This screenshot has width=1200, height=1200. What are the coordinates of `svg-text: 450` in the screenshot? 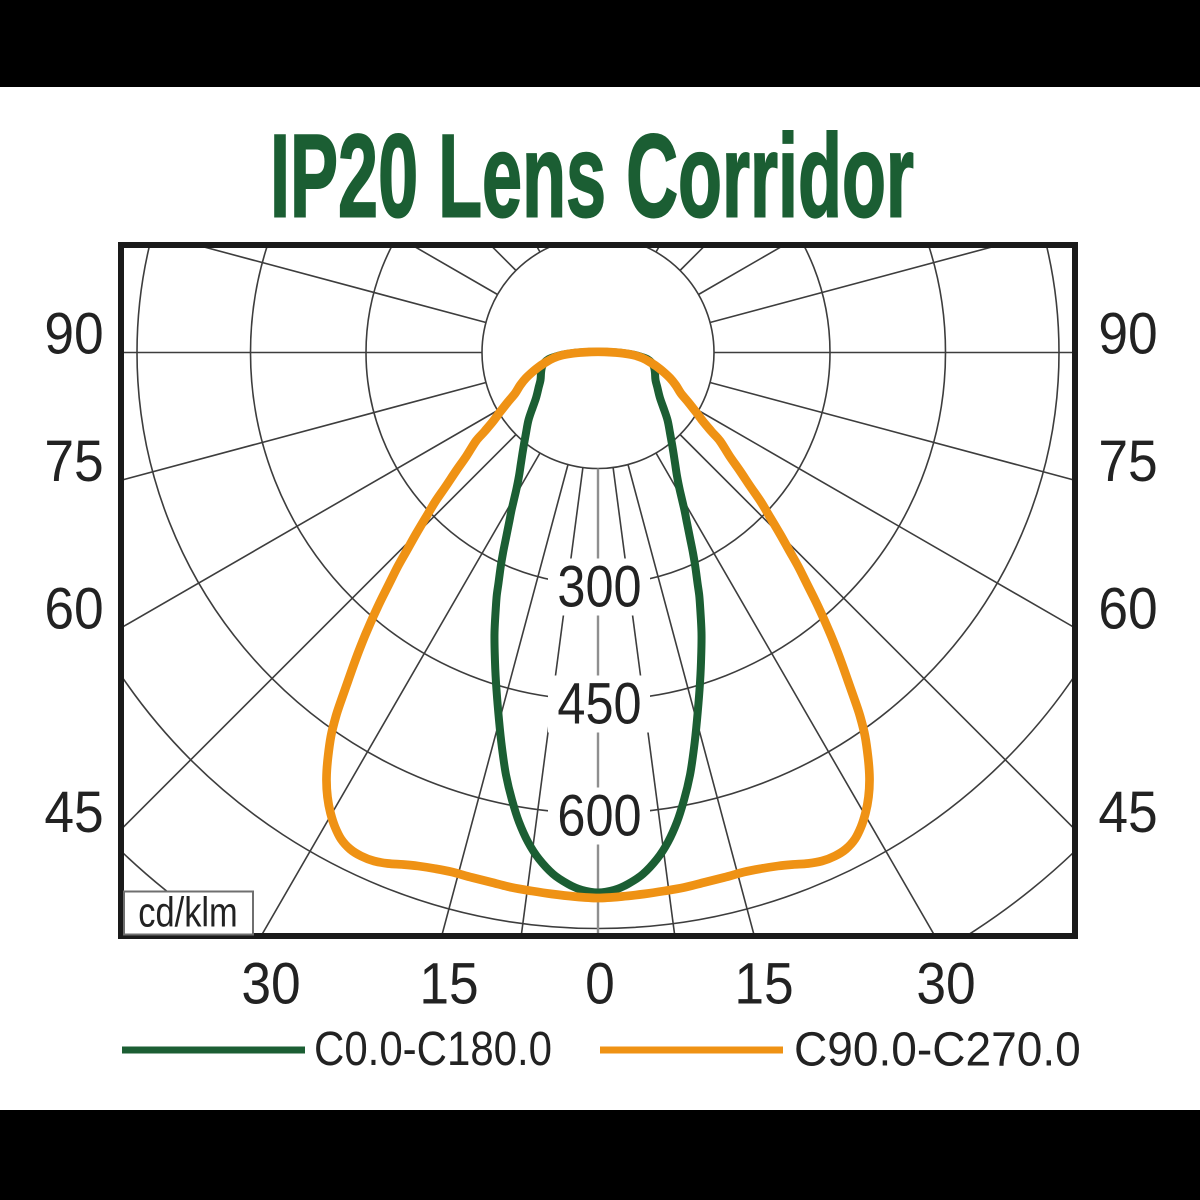 It's located at (599, 703).